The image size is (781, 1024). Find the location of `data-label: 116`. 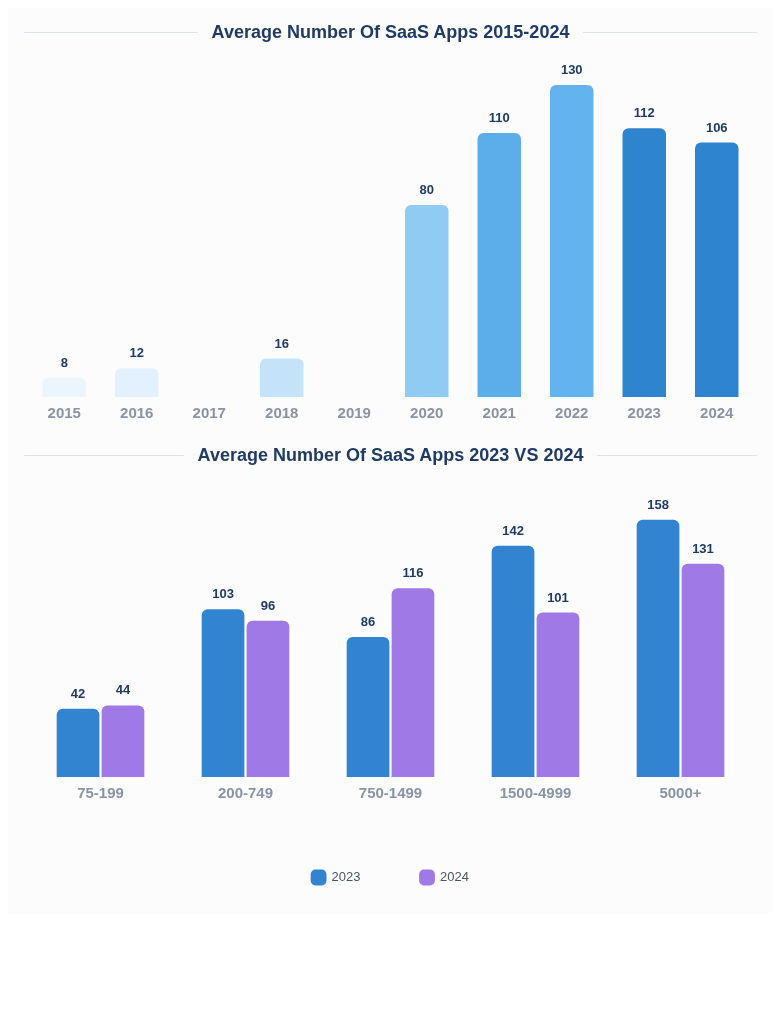

data-label: 116 is located at coordinates (413, 573).